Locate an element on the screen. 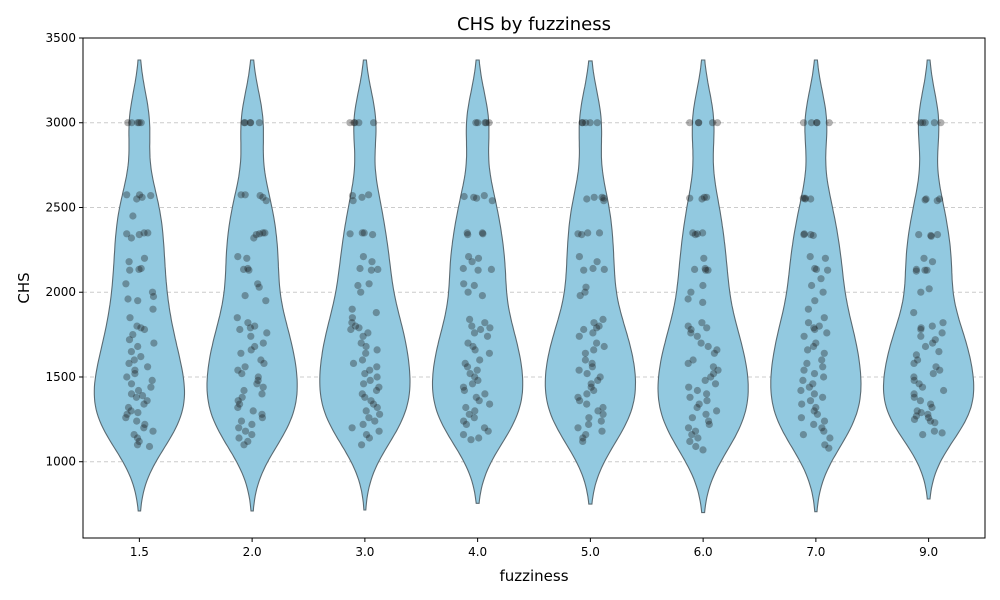  x-tick-label: 3.0 is located at coordinates (364, 552).